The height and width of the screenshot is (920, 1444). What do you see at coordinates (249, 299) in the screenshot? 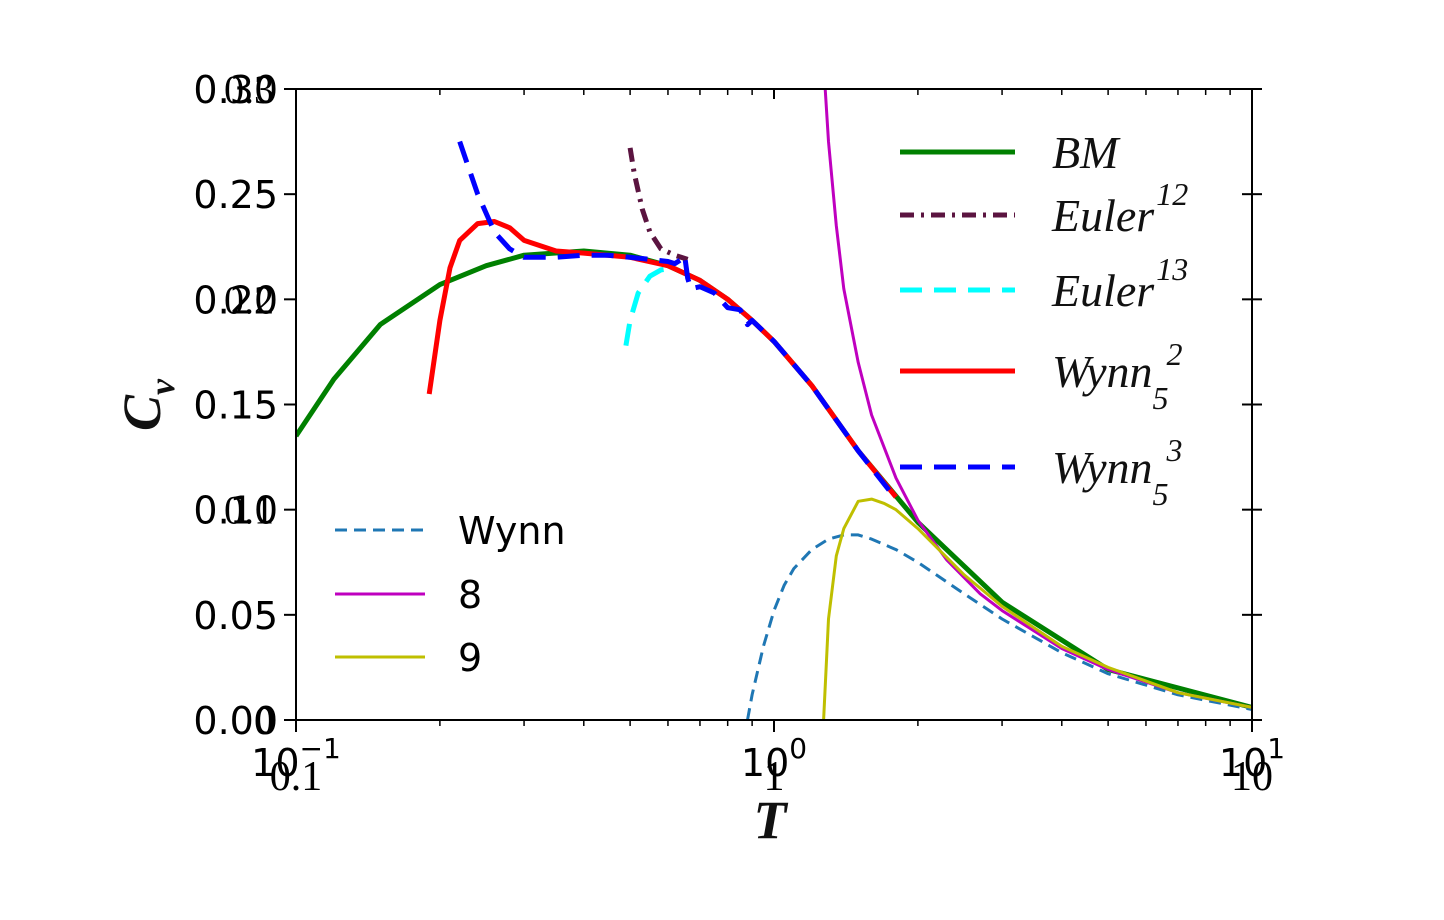
I see `y-tick-label-secondary: 0.2` at bounding box center [249, 299].